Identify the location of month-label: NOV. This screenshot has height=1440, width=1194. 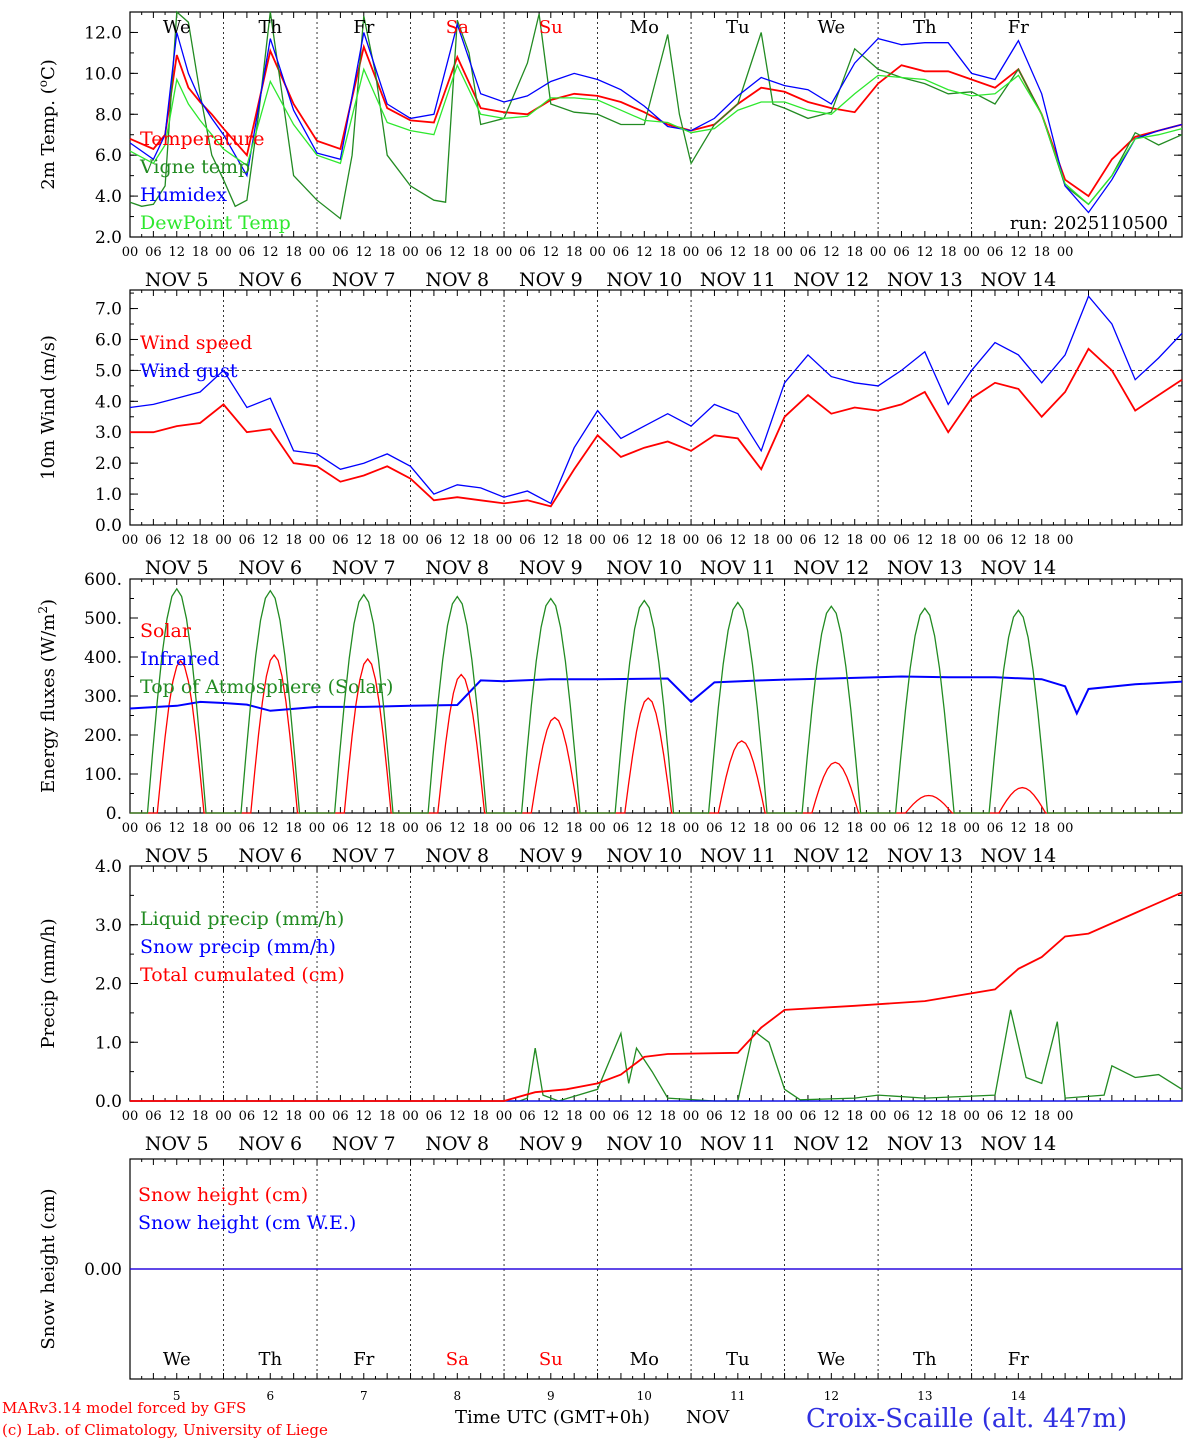
(708, 1417).